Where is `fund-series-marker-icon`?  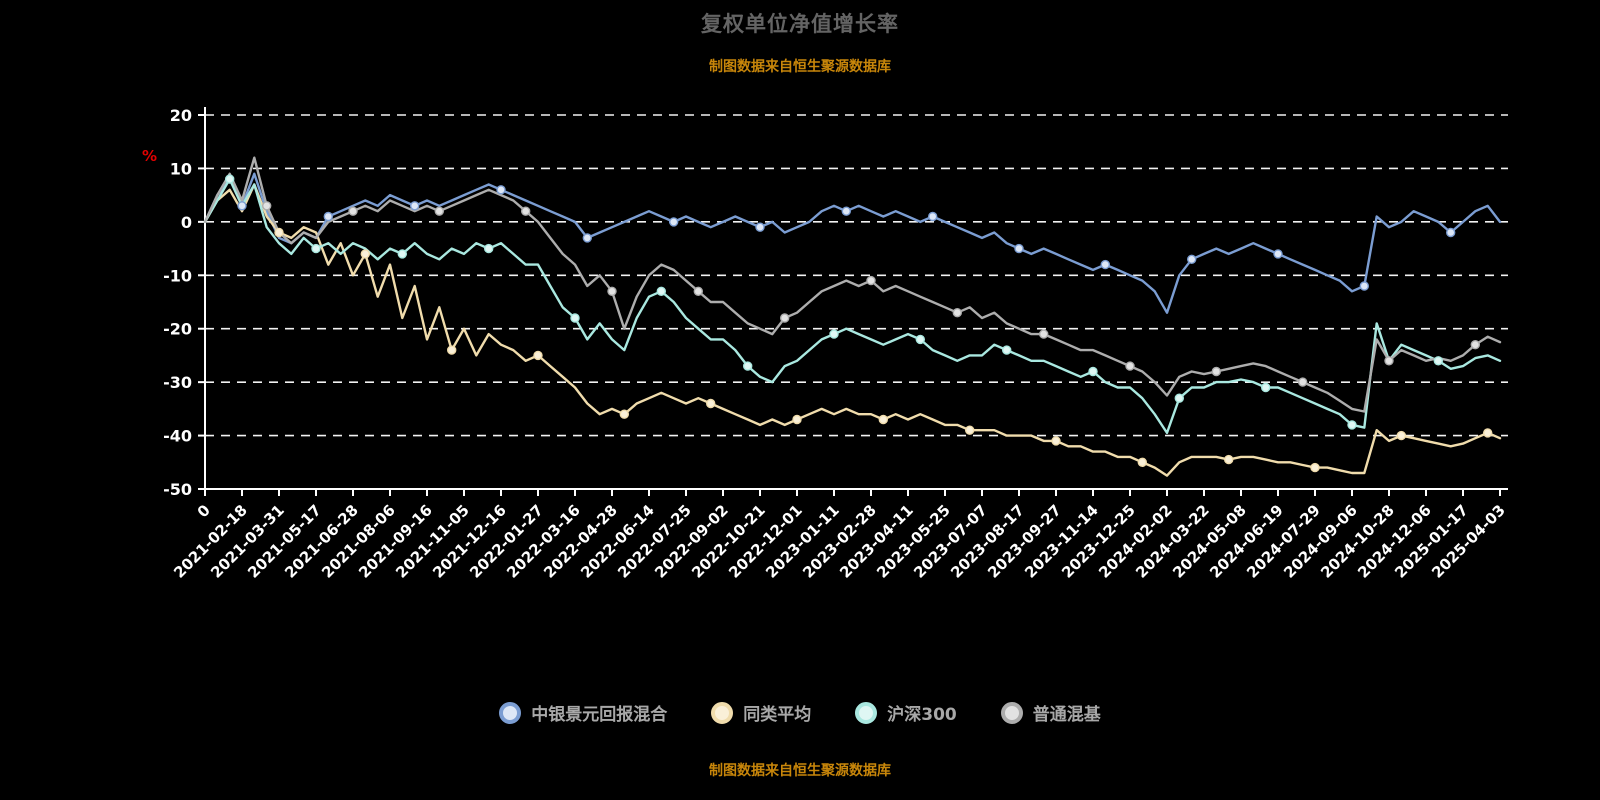
fund-series-marker-icon is located at coordinates (510, 712).